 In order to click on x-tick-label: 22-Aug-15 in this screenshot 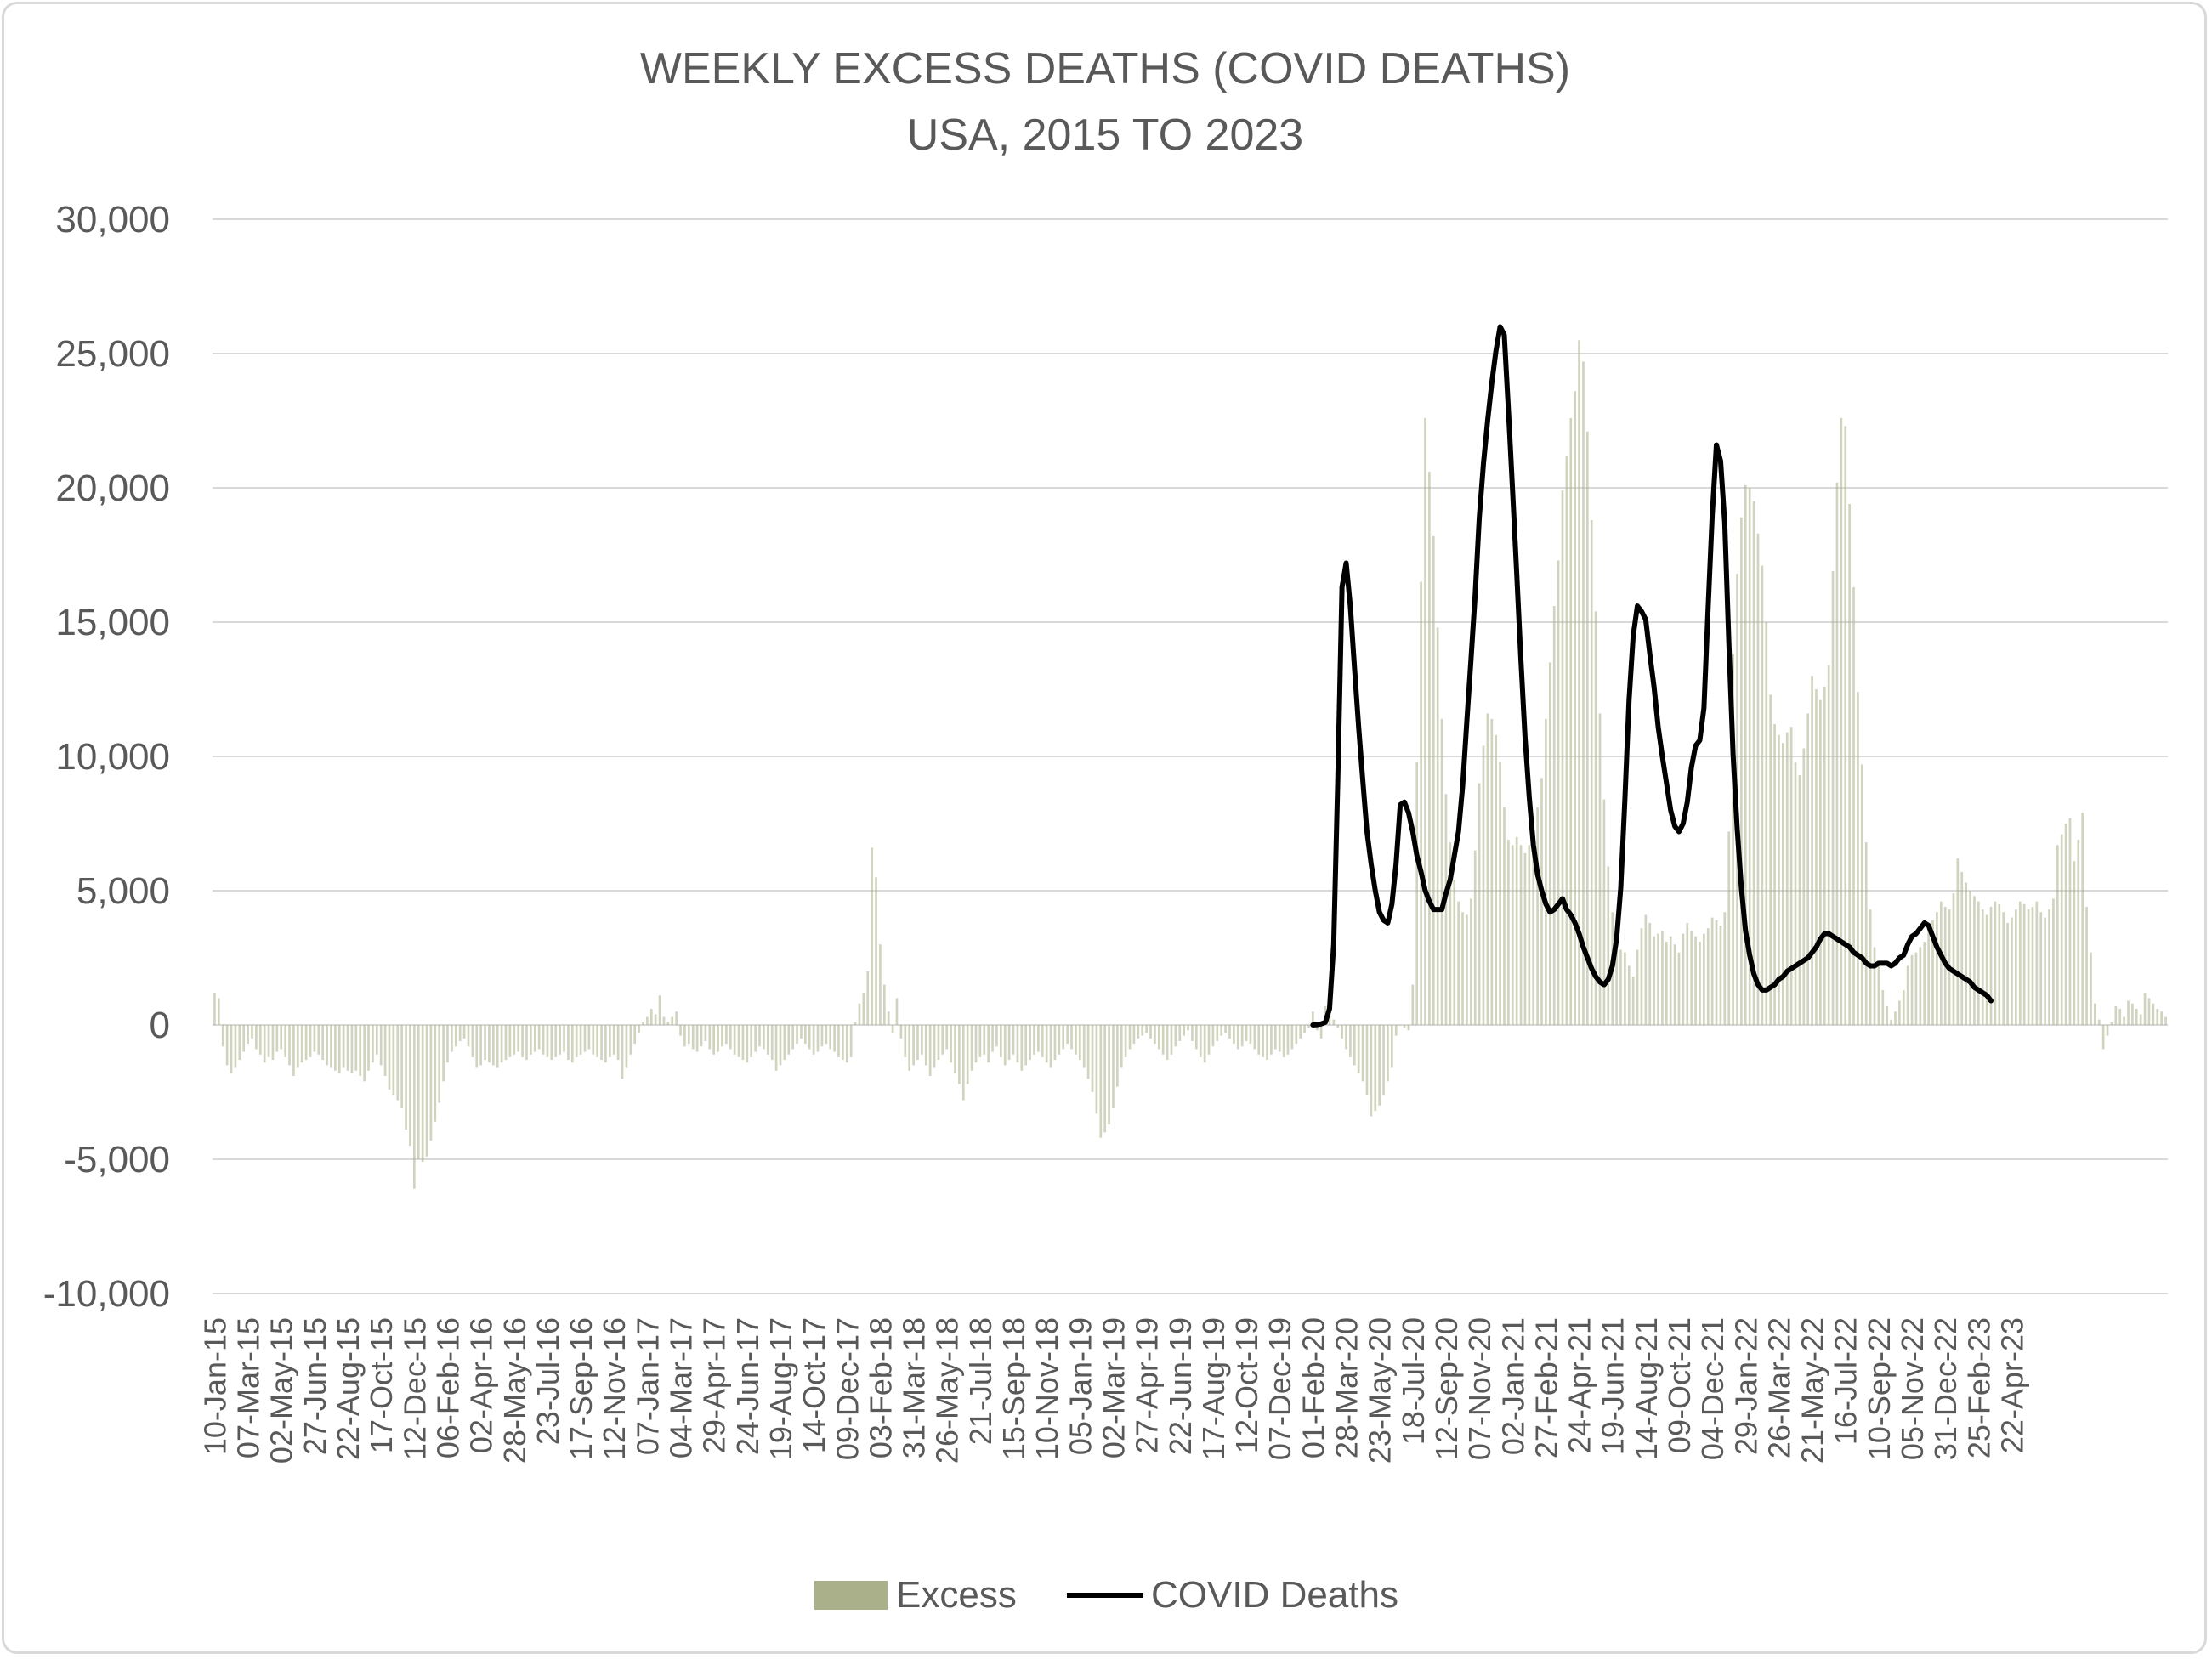, I will do `click(348, 1388)`.